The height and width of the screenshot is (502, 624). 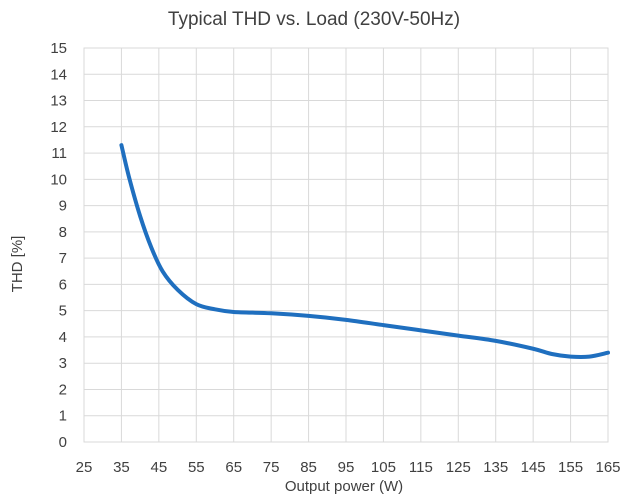 What do you see at coordinates (17, 264) in the screenshot?
I see `y-axis-label: THD [%]` at bounding box center [17, 264].